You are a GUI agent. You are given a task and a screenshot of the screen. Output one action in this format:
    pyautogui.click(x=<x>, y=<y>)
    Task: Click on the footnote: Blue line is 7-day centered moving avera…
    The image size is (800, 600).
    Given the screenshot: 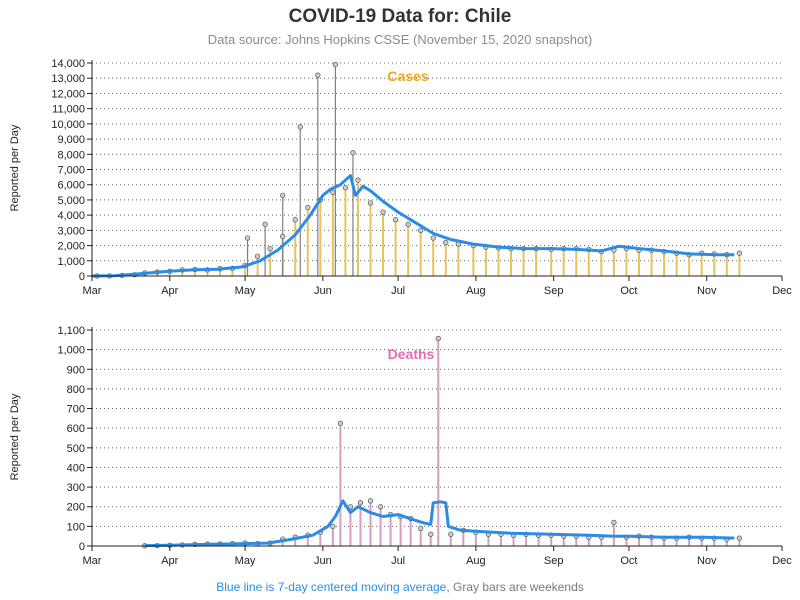 What is the action you would take?
    pyautogui.click(x=400, y=587)
    